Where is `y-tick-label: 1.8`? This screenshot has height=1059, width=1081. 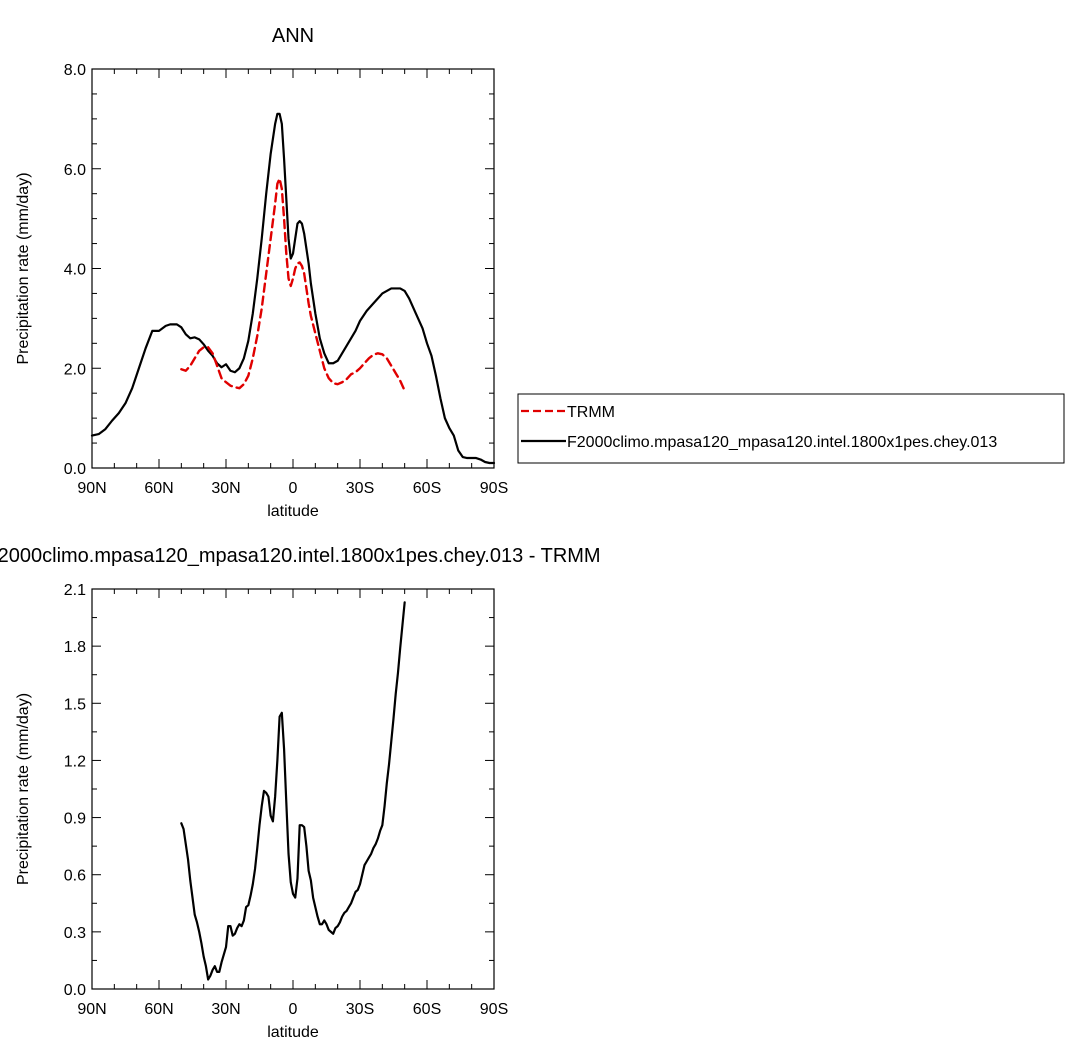
y-tick-label: 1.8 is located at coordinates (75, 647).